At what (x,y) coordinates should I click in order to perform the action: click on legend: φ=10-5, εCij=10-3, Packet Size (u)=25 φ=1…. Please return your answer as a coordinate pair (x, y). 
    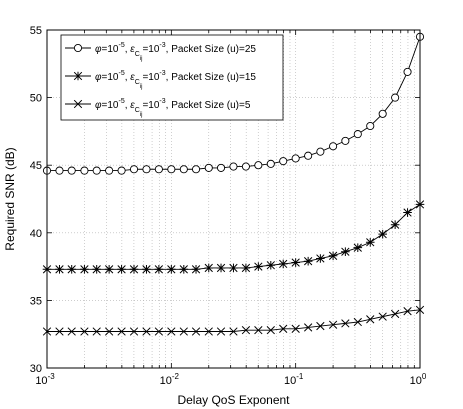
    Looking at the image, I should click on (172, 77).